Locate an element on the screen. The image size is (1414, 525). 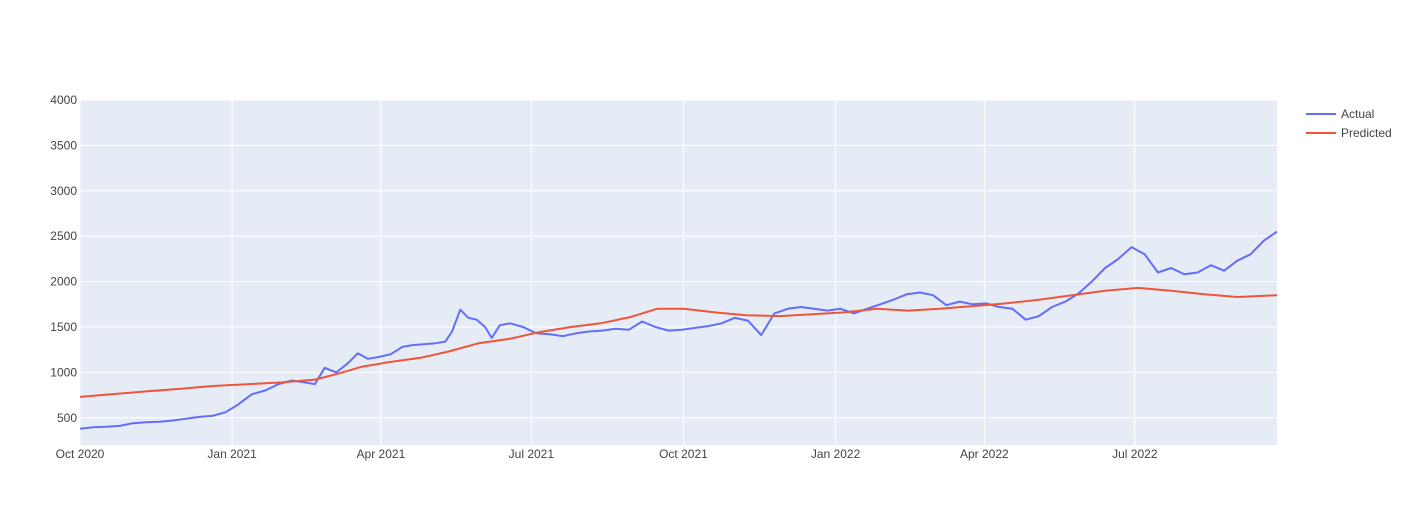
y-tick-label: 1500 is located at coordinates (63, 327).